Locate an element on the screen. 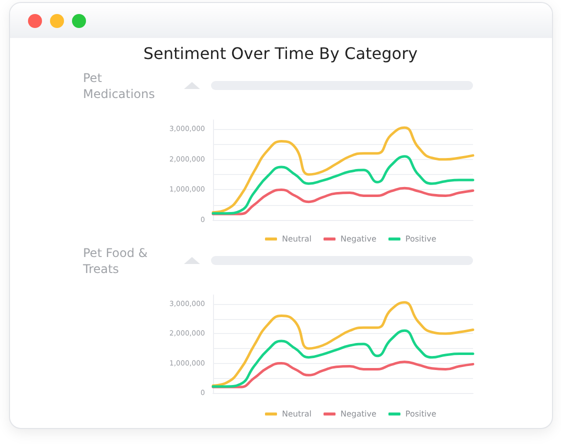 Image resolution: width=561 pixels, height=444 pixels. chart-subtitle: Pet Medications is located at coordinates (119, 86).